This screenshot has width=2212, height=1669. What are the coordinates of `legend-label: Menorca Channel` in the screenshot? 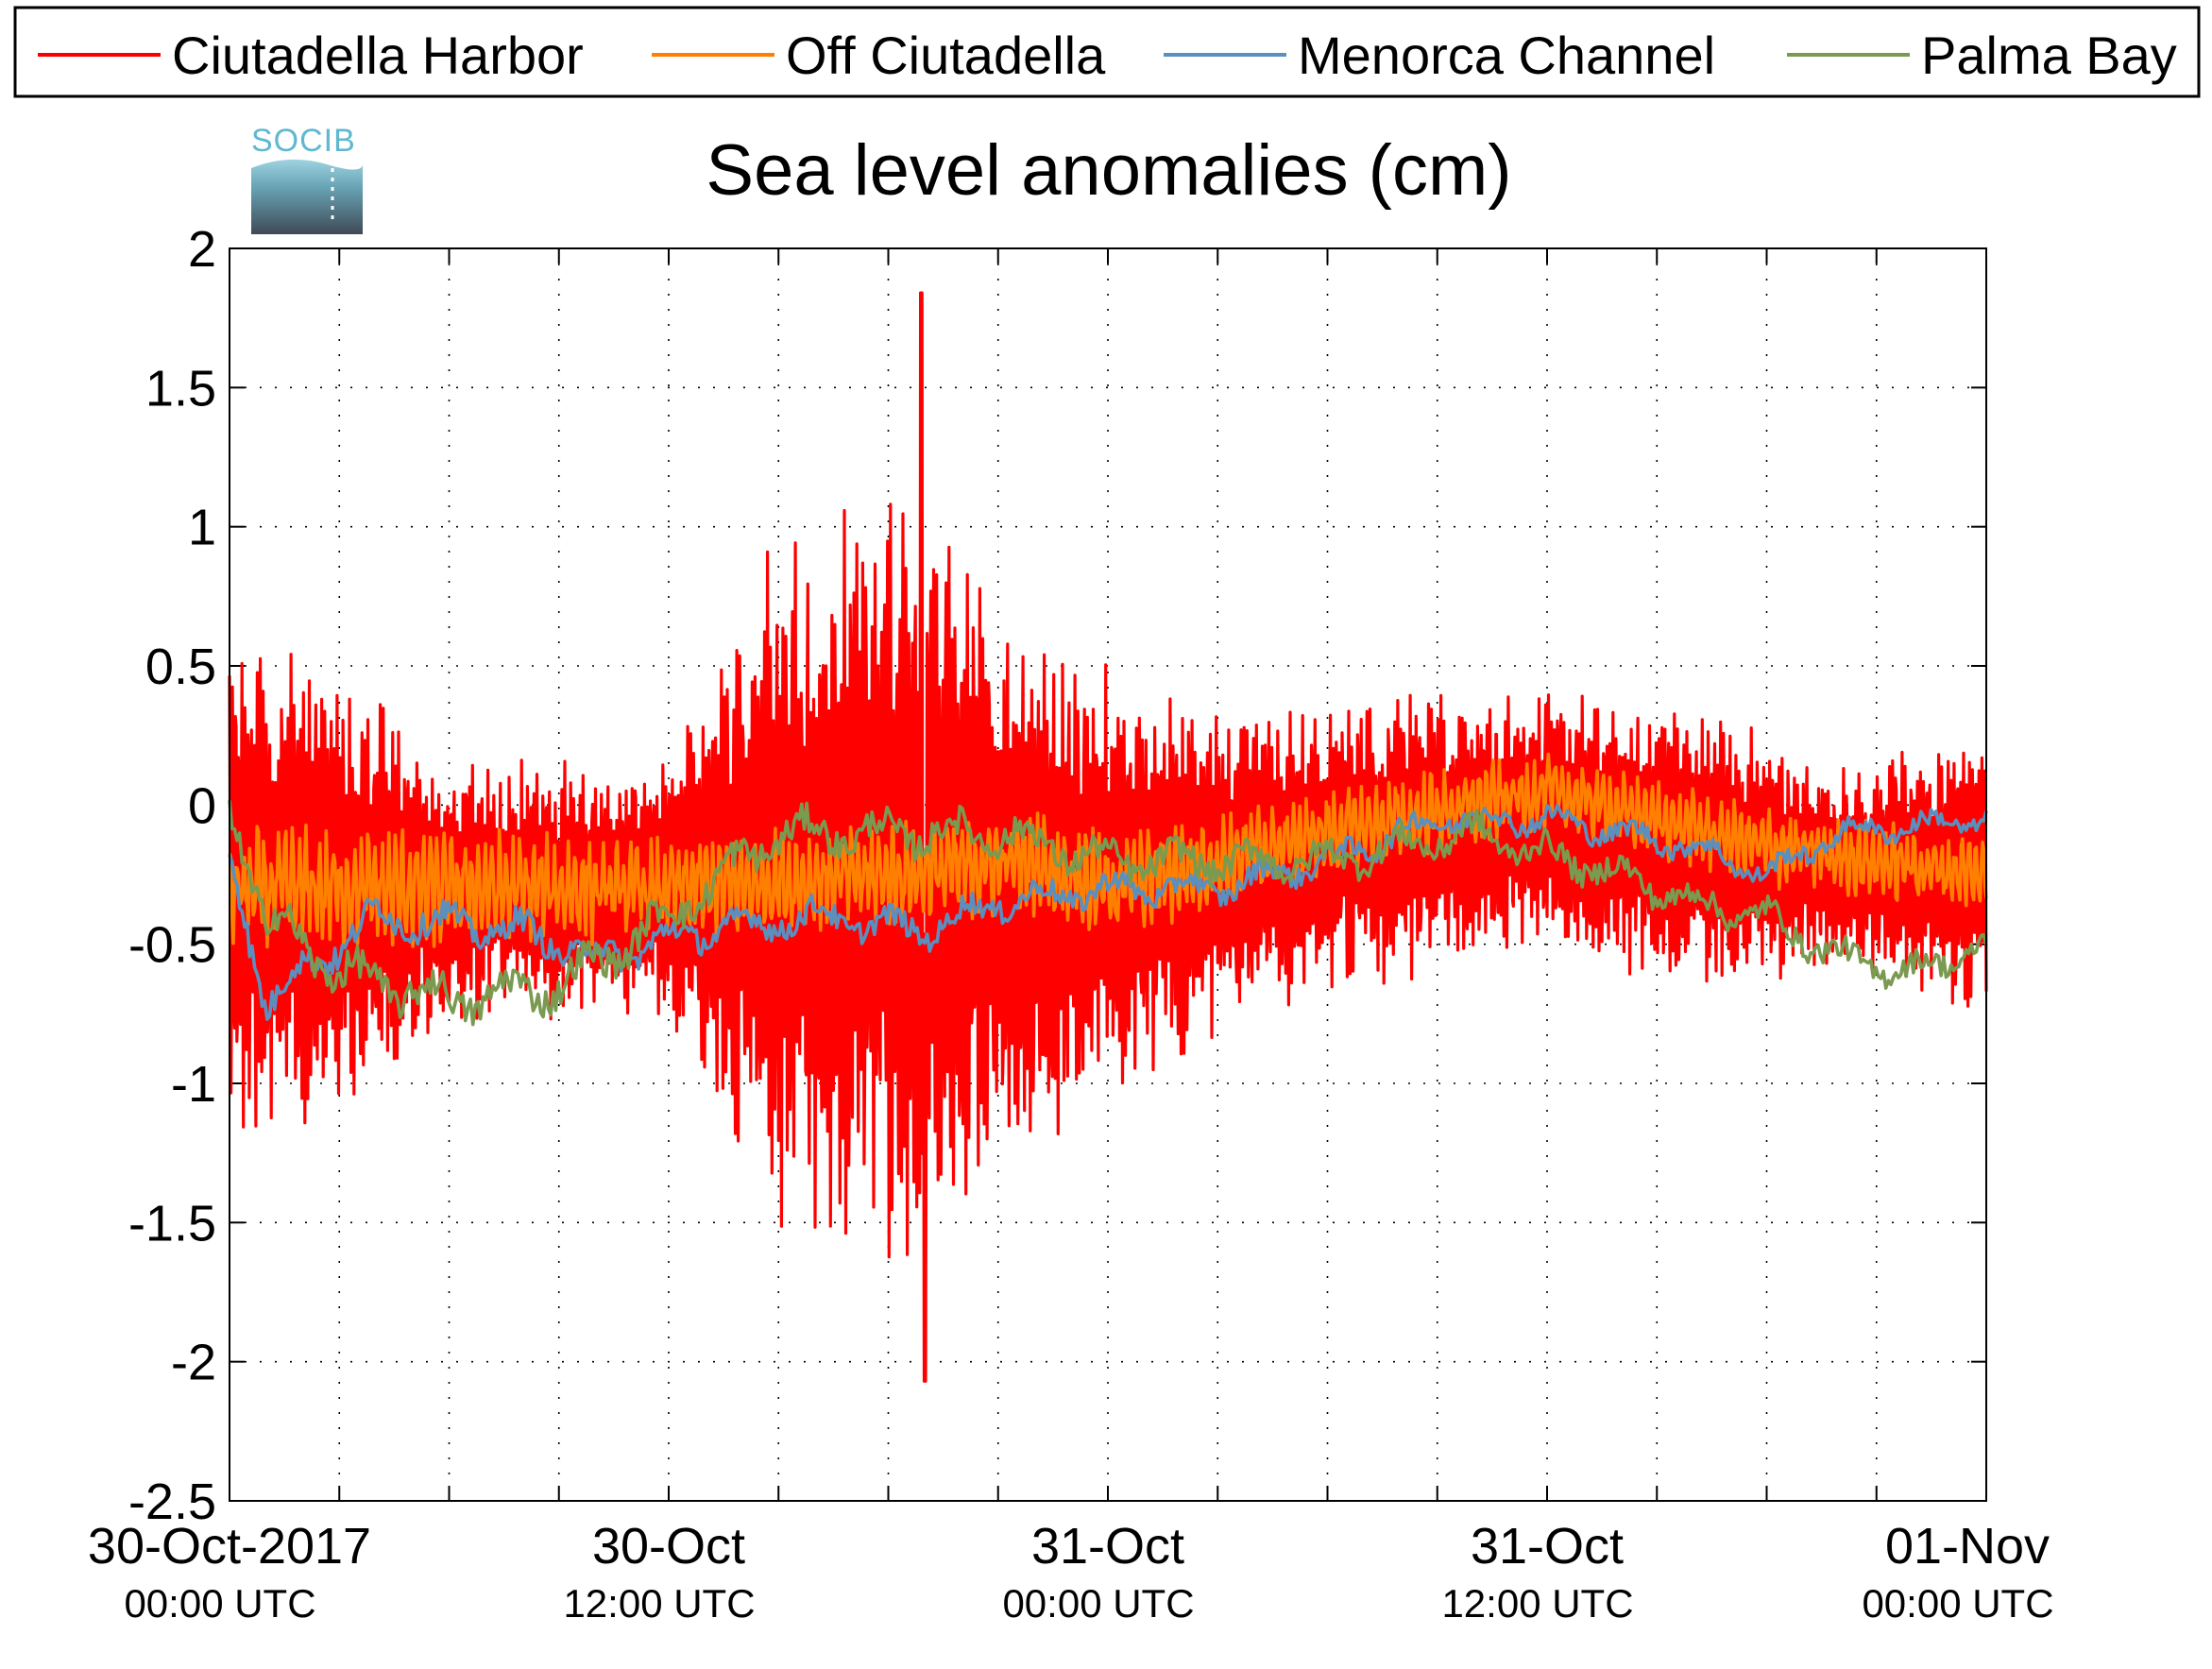 It's located at (1506, 56).